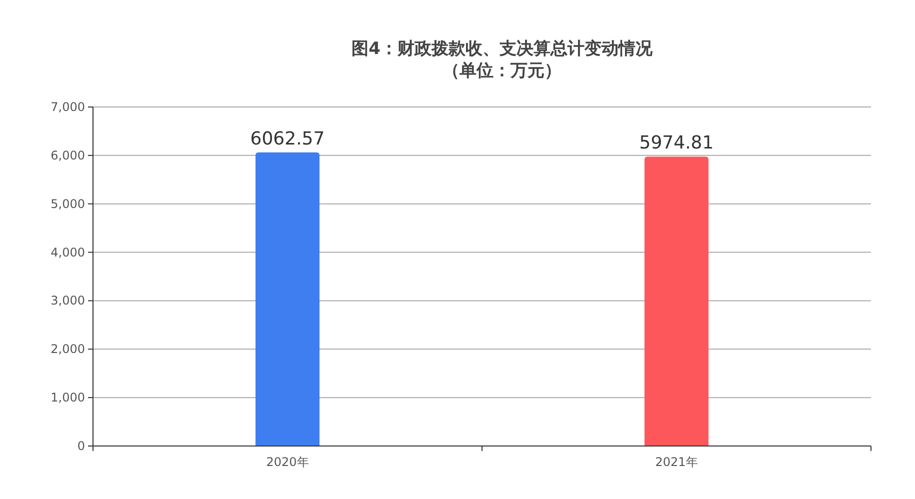 The width and height of the screenshot is (915, 499). What do you see at coordinates (67, 301) in the screenshot?
I see `ytick-label: 3,000` at bounding box center [67, 301].